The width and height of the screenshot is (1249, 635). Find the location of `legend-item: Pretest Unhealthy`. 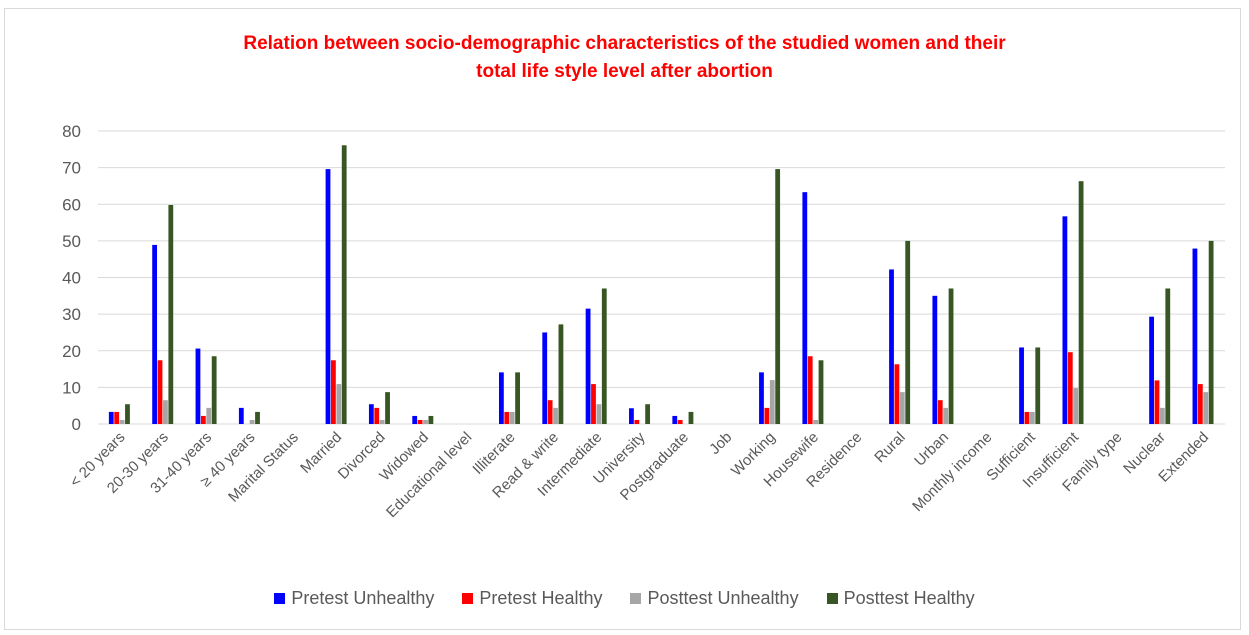

legend-item: Pretest Unhealthy is located at coordinates (354, 598).